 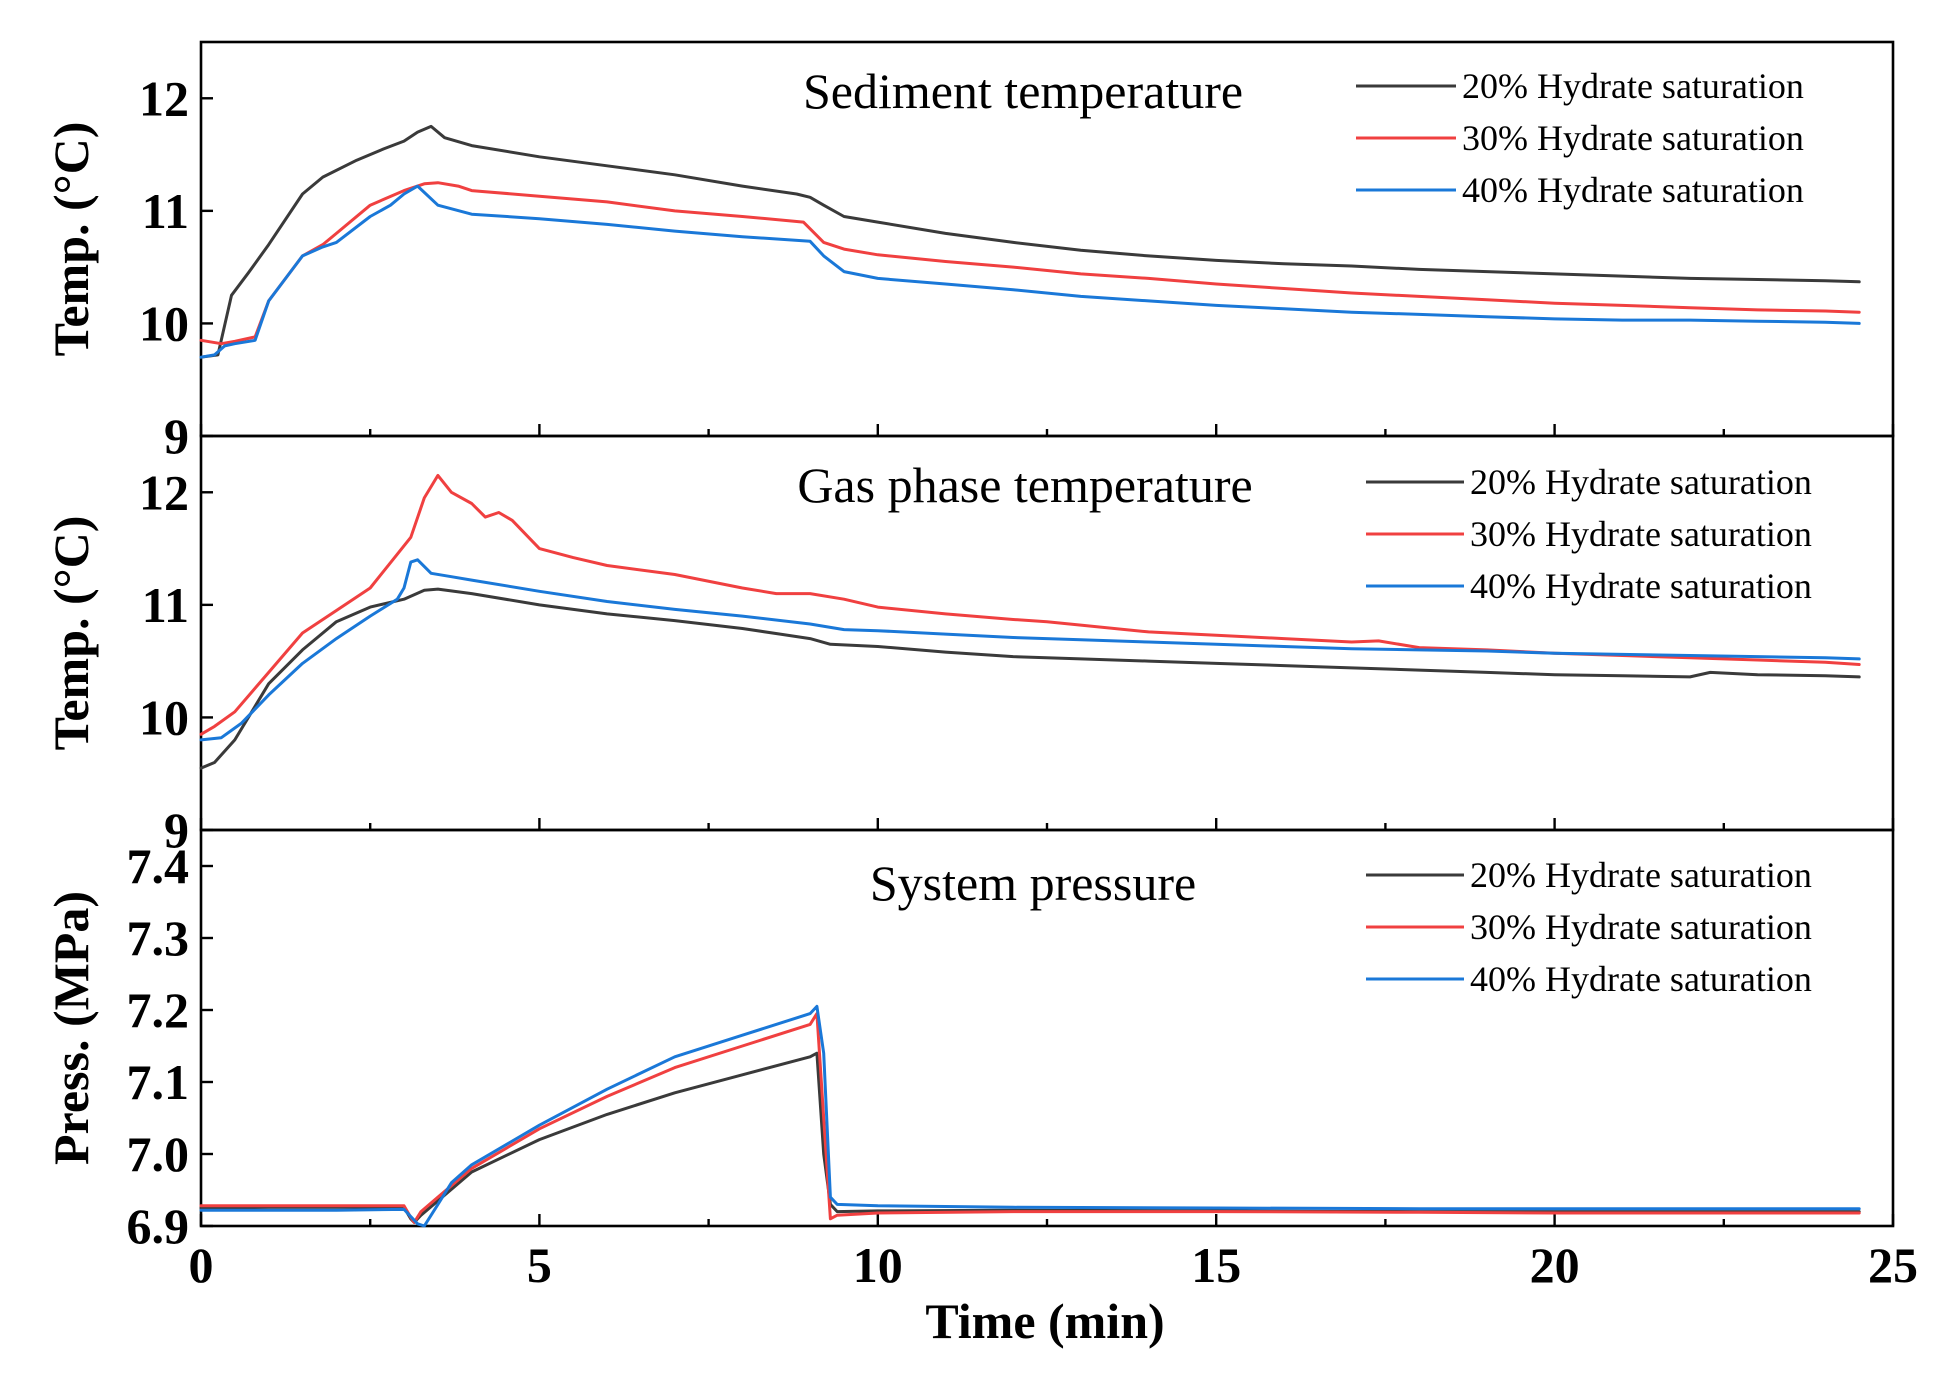 I want to click on panel-title: Sediment temperature, so click(x=1023, y=91).